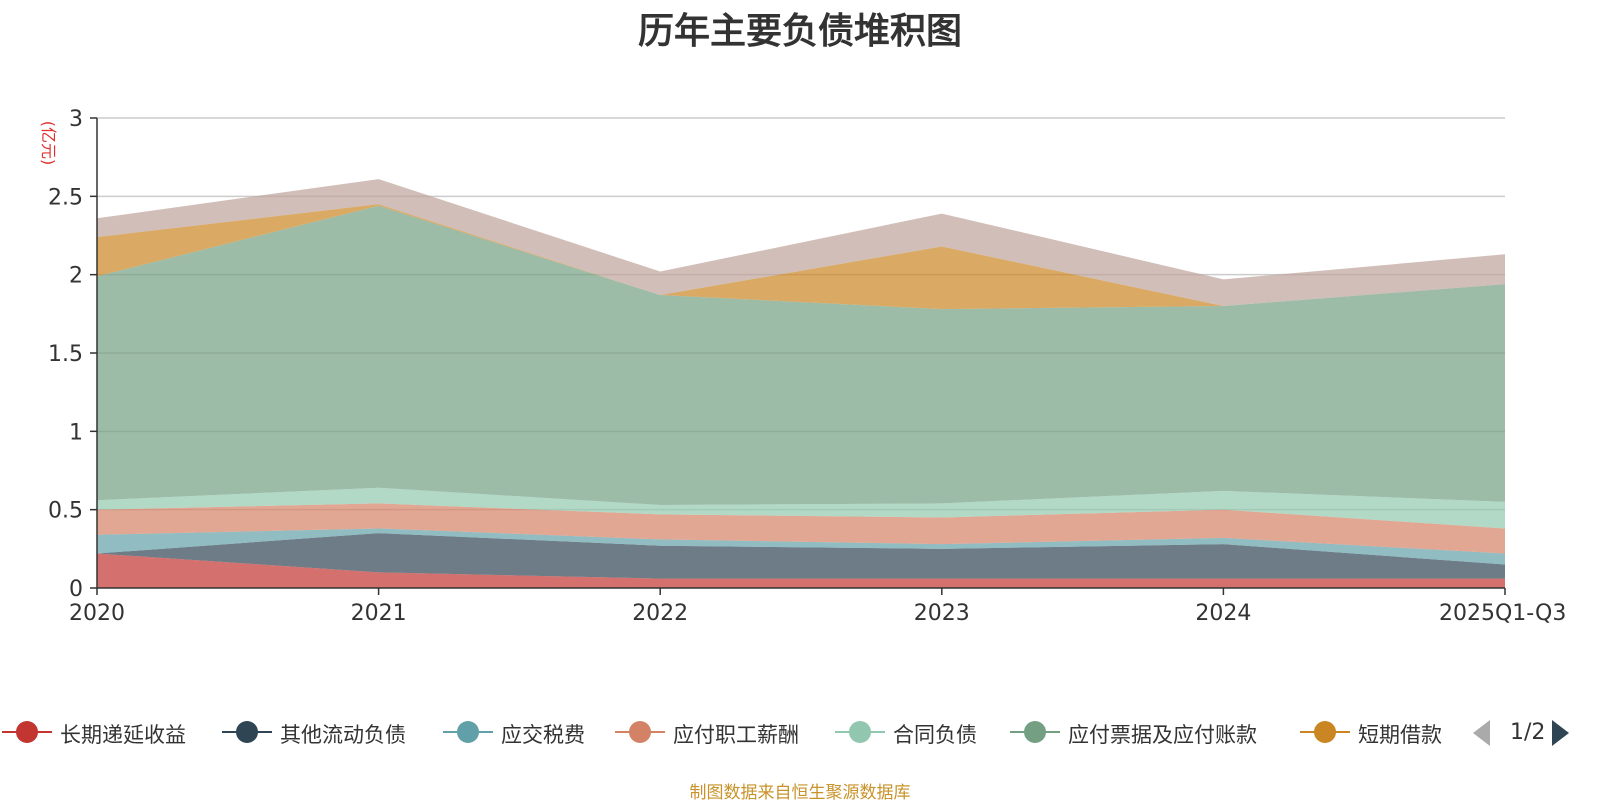 This screenshot has width=1600, height=803. Describe the element at coordinates (1400, 735) in the screenshot. I see `legend-label: 短期借款` at that location.